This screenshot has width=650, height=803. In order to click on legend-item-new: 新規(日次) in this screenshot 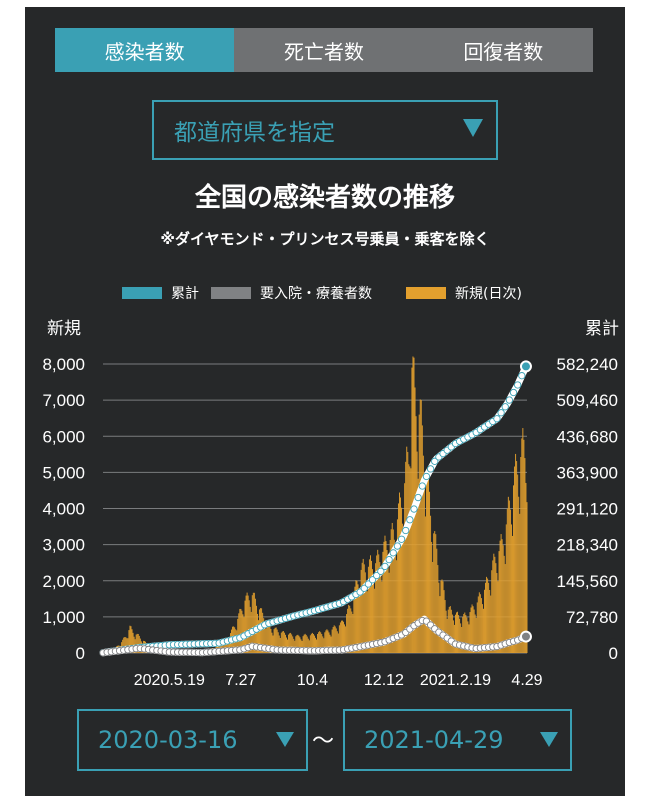, I will do `click(464, 293)`.